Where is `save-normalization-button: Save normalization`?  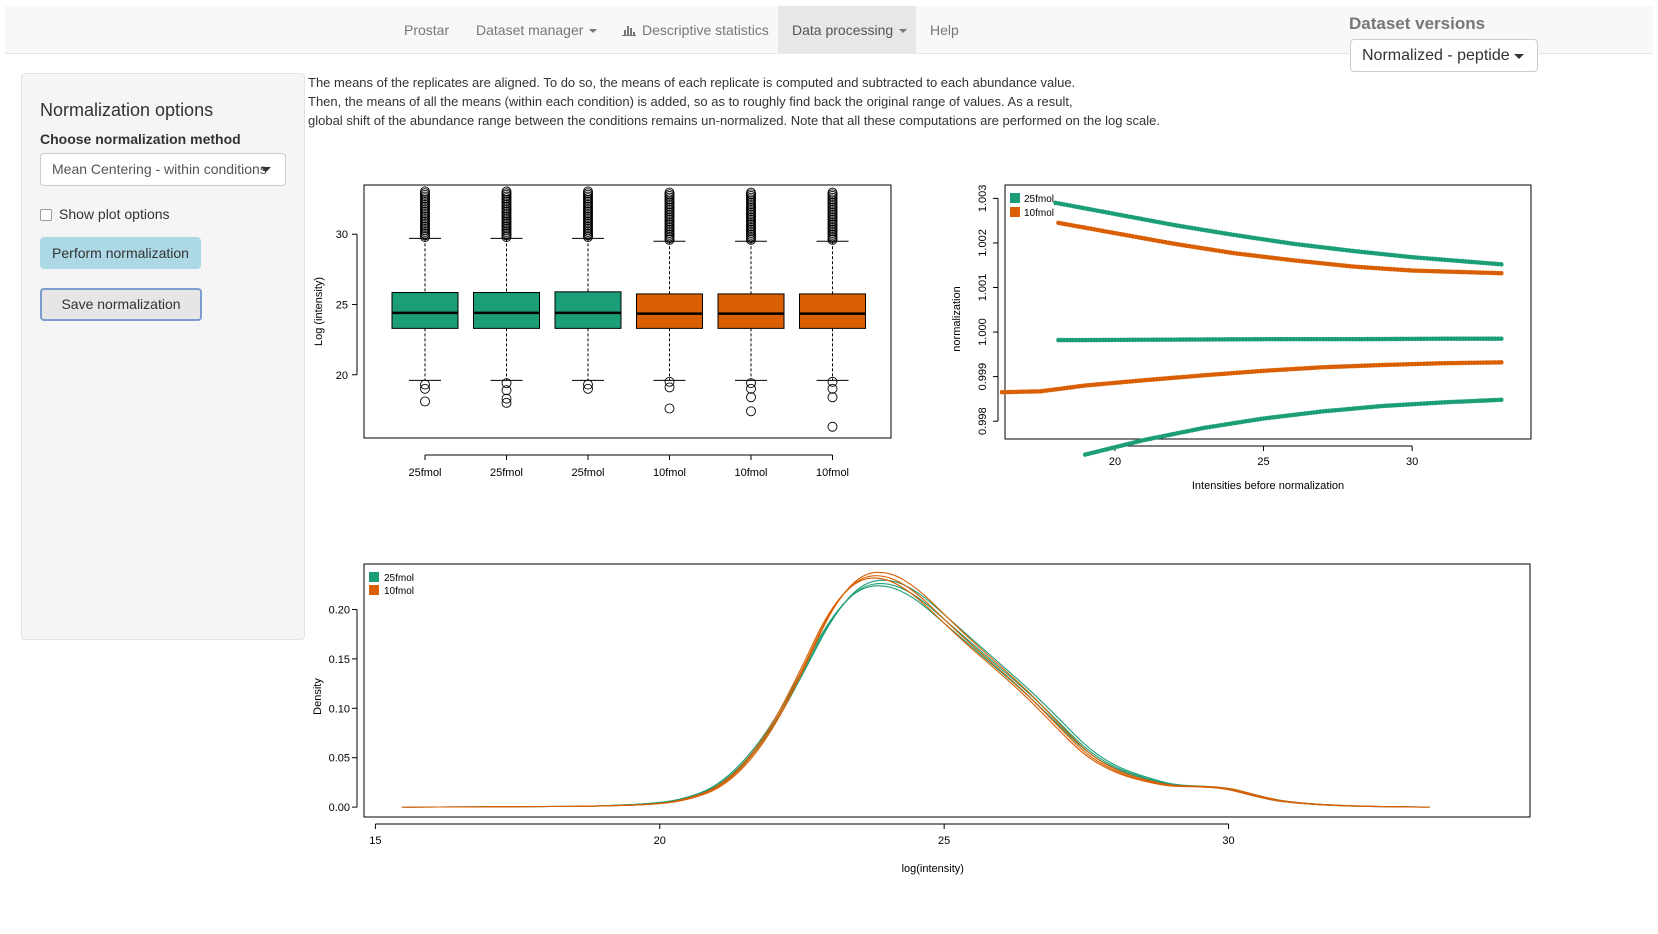 save-normalization-button: Save normalization is located at coordinates (121, 304).